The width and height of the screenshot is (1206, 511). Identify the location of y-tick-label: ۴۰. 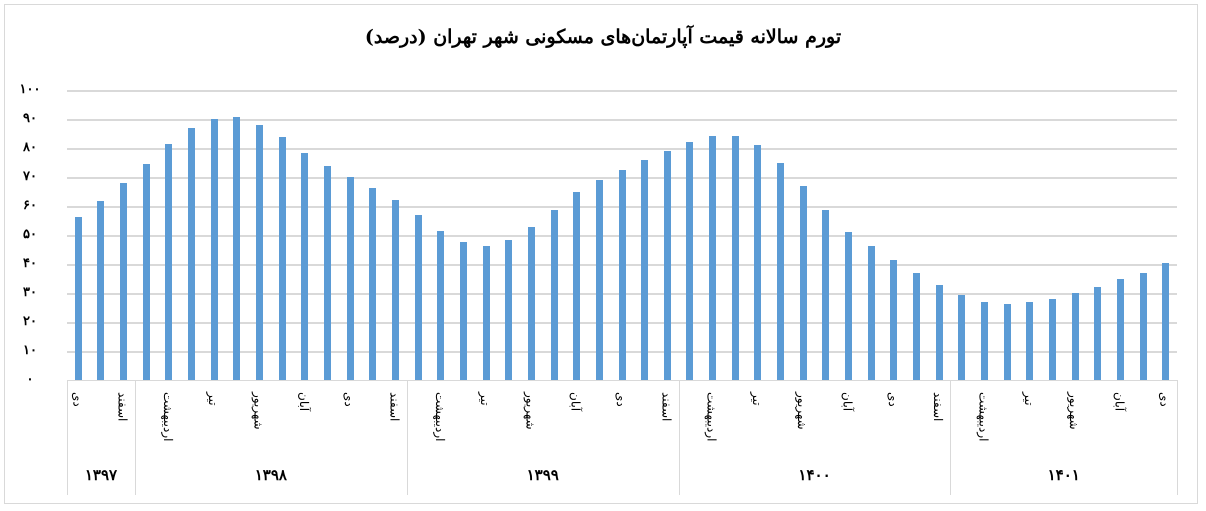
(30, 263).